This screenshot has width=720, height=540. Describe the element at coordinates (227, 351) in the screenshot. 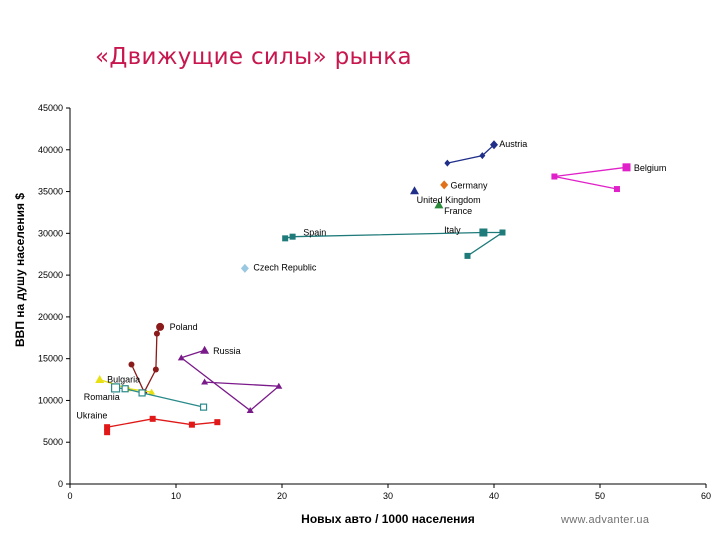

I see `point-label-russia: Russia` at that location.